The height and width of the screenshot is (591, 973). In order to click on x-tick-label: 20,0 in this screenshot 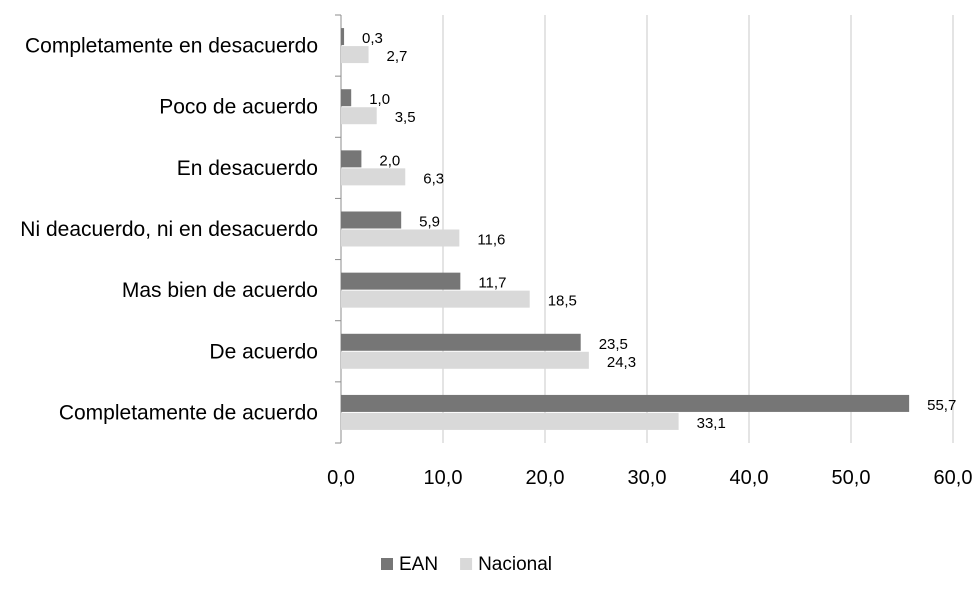, I will do `click(545, 478)`.